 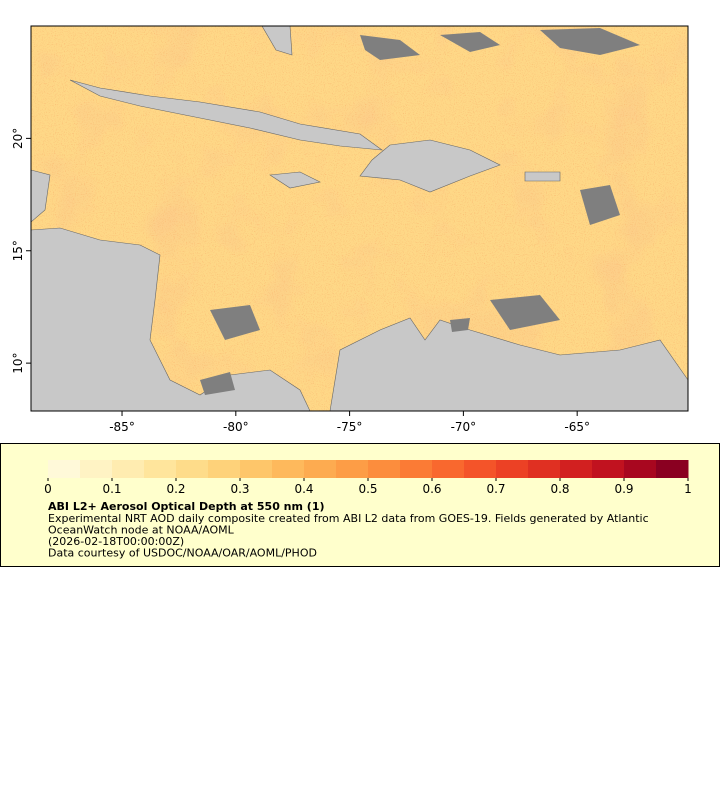 I want to click on colorbar-tick-label: 1, so click(x=688, y=489).